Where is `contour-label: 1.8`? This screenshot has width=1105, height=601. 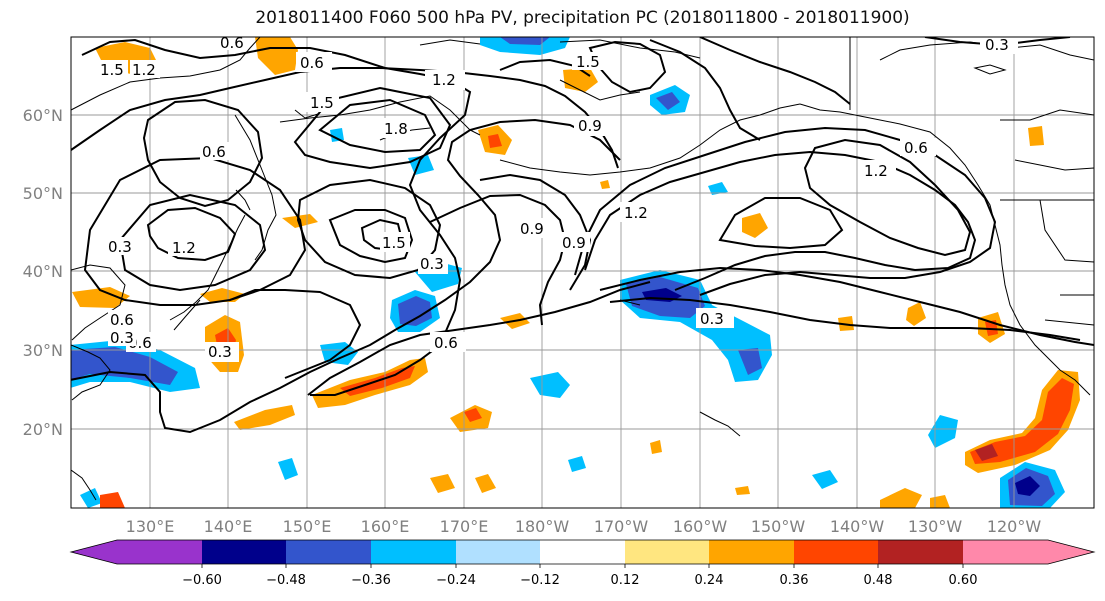
contour-label: 1.8 is located at coordinates (396, 129).